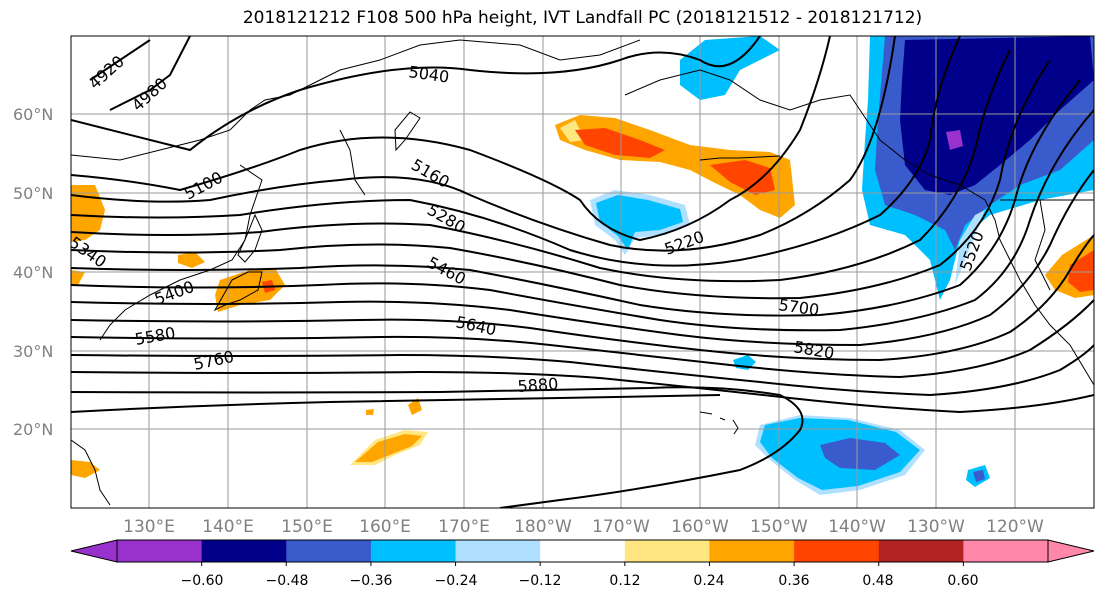  I want to click on shade-pos-red2, so click(742, 177).